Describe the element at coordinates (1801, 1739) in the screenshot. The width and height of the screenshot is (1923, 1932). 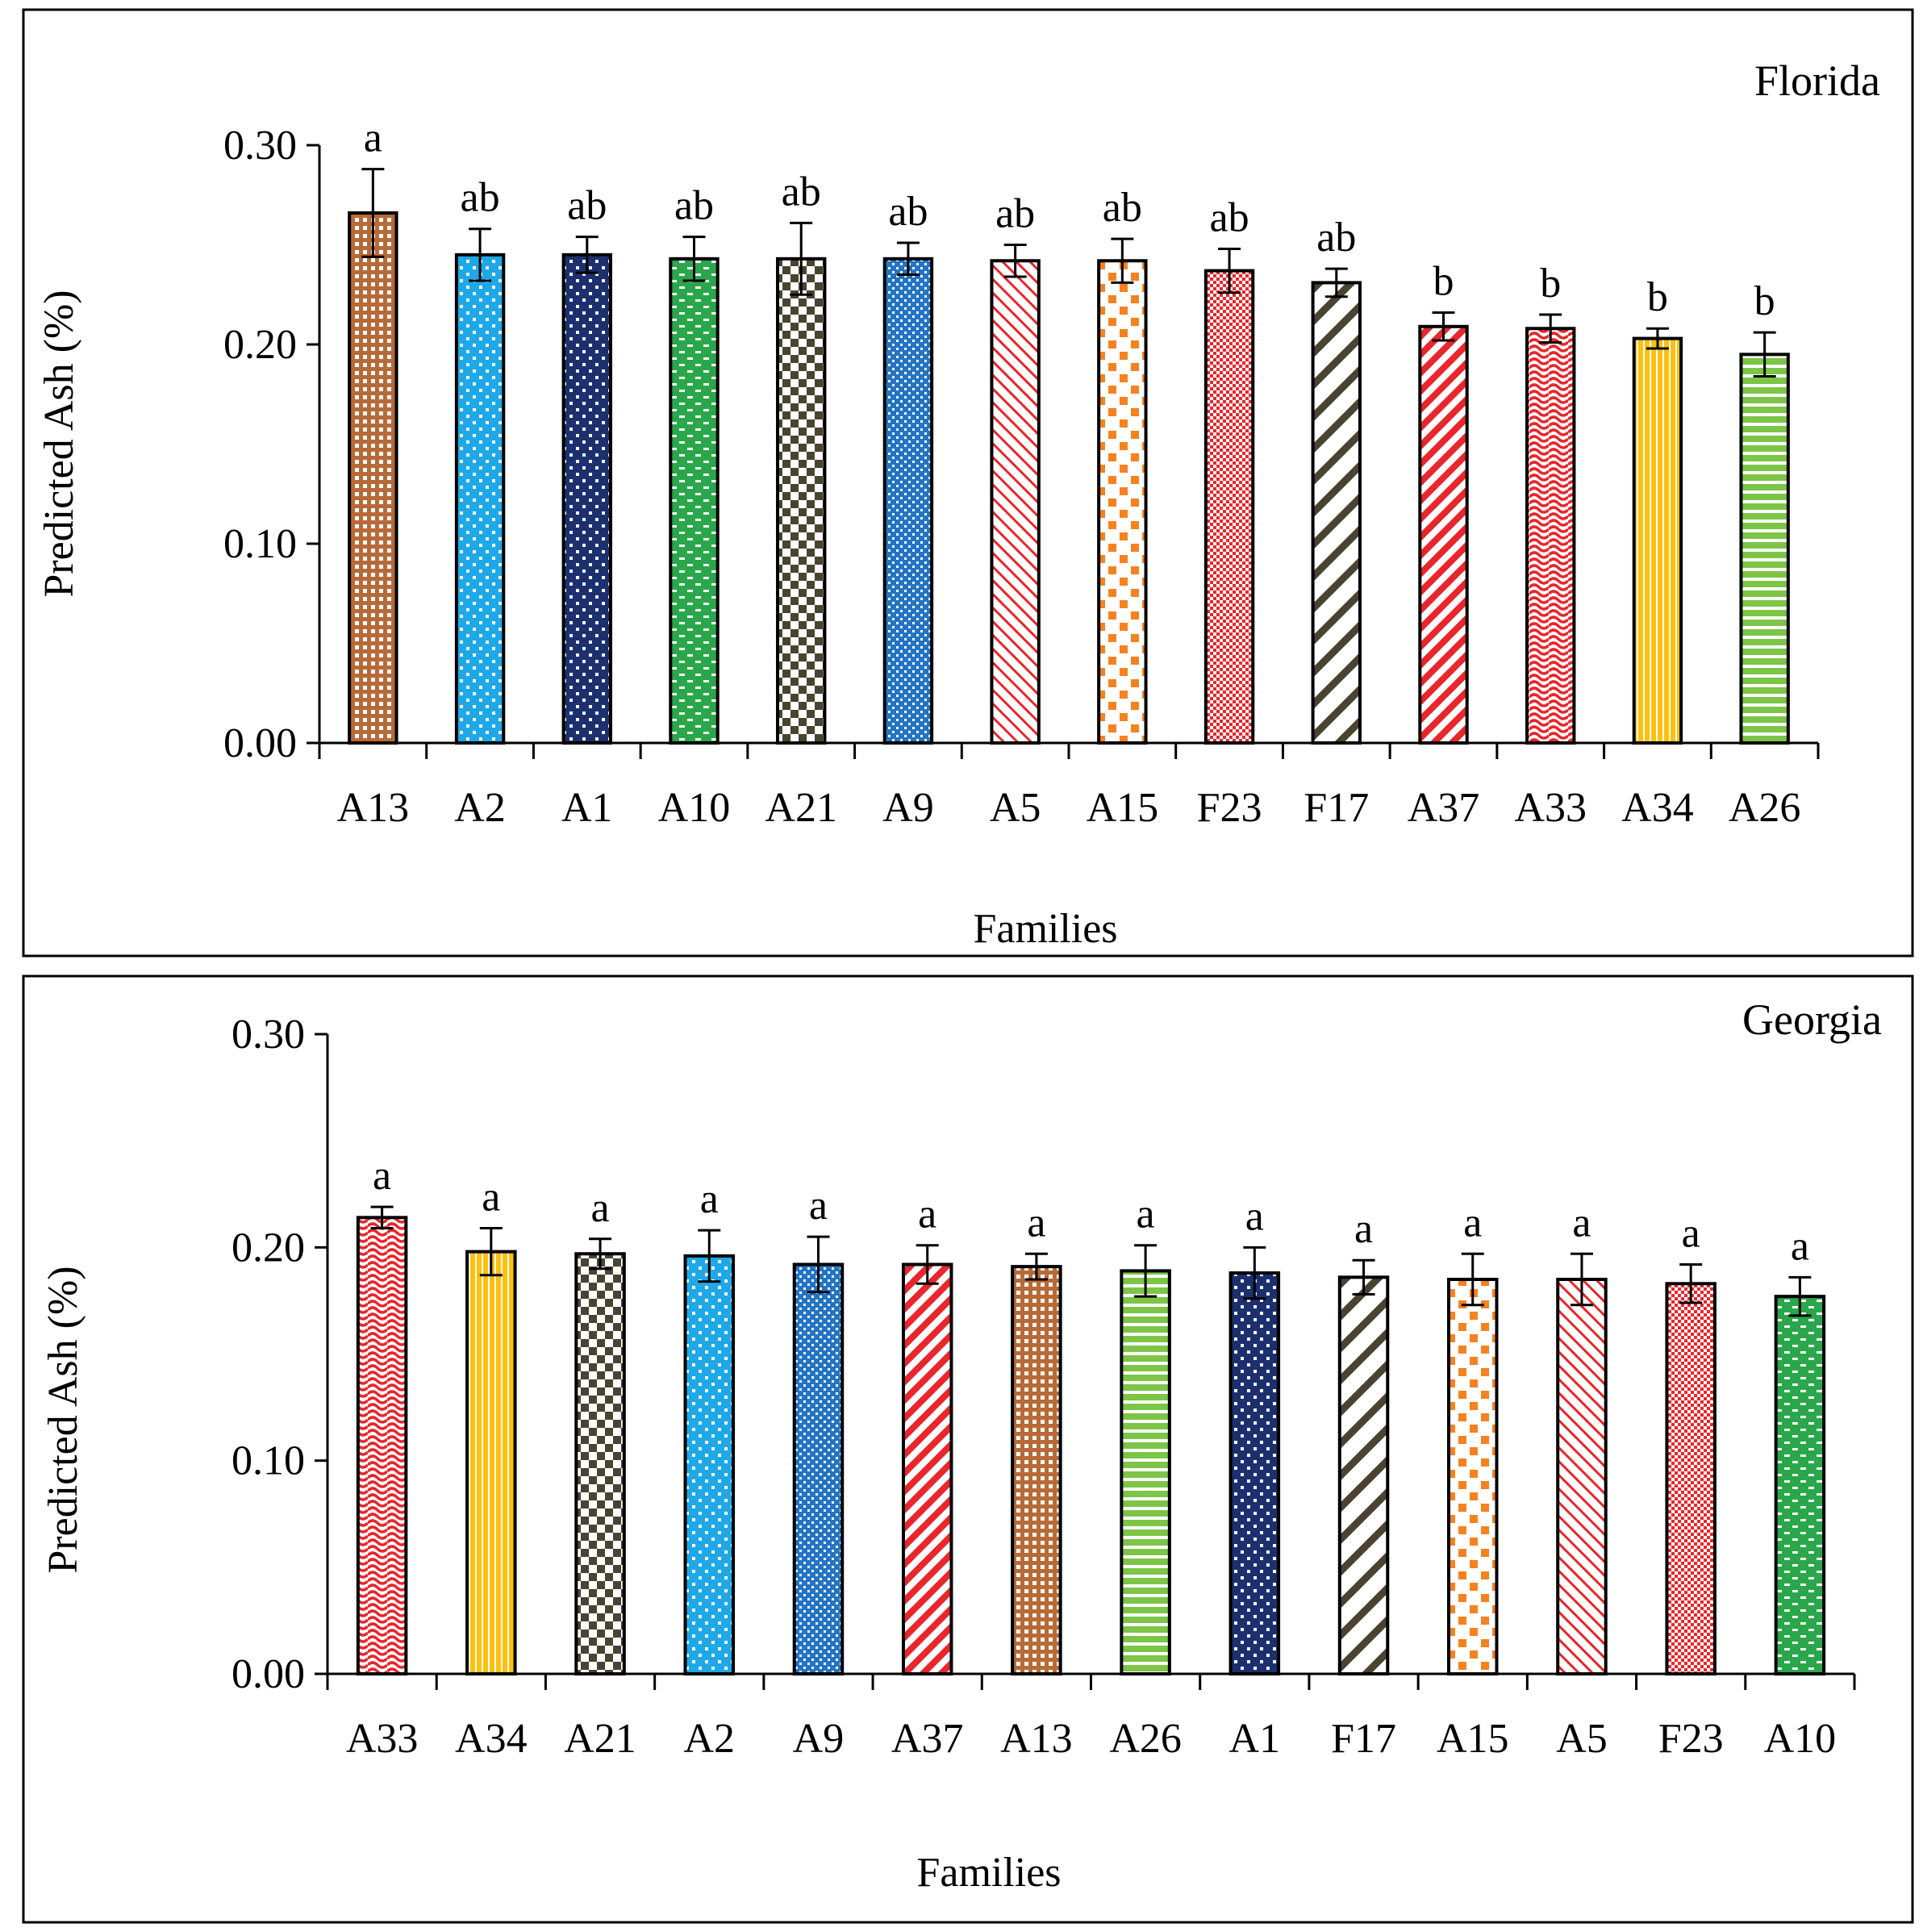
I see `x-tick-label: A10` at that location.